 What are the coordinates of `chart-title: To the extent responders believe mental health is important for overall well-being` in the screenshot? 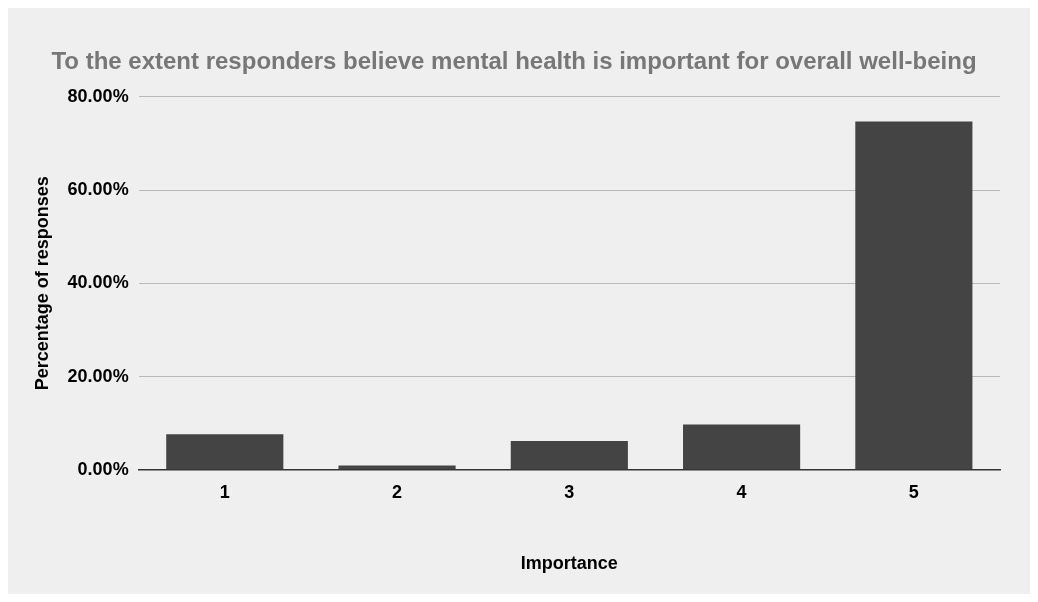 It's located at (514, 61).